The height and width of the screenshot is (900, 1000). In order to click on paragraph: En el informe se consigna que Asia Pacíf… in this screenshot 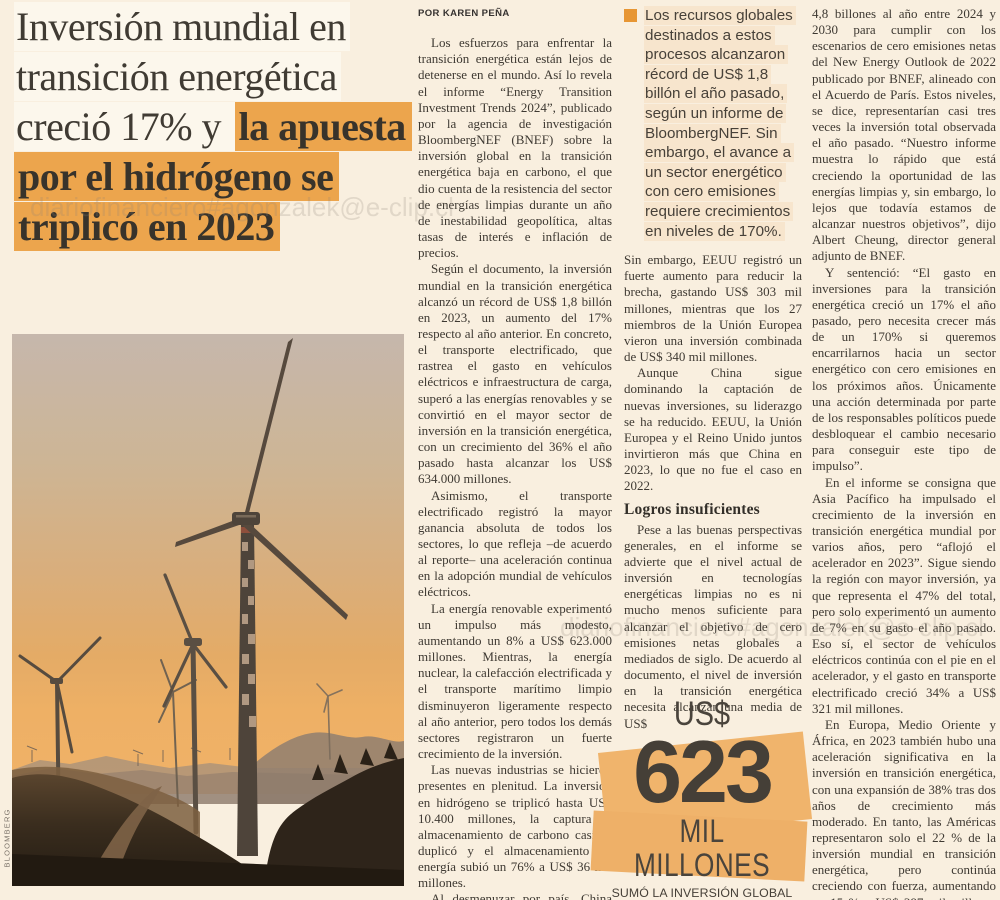, I will do `click(904, 595)`.